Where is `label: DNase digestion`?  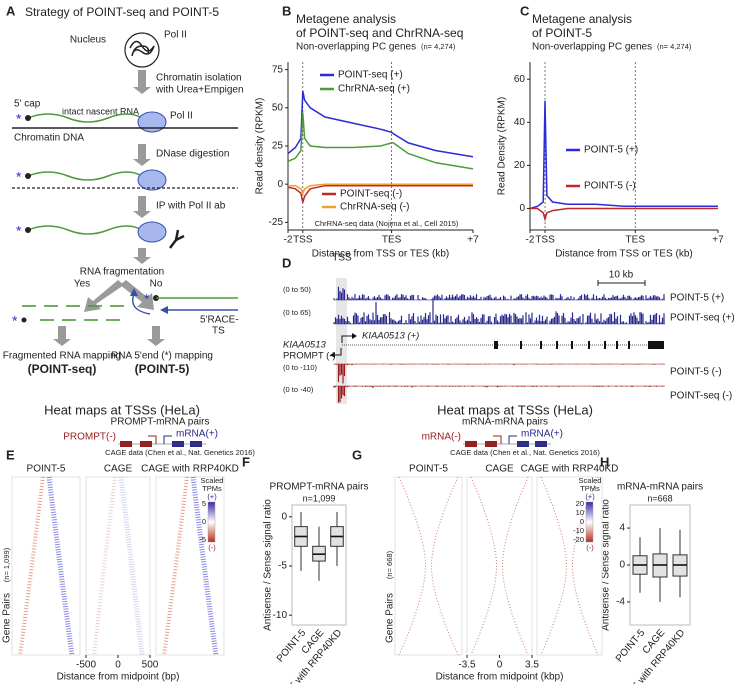
label: DNase digestion is located at coordinates (192, 154).